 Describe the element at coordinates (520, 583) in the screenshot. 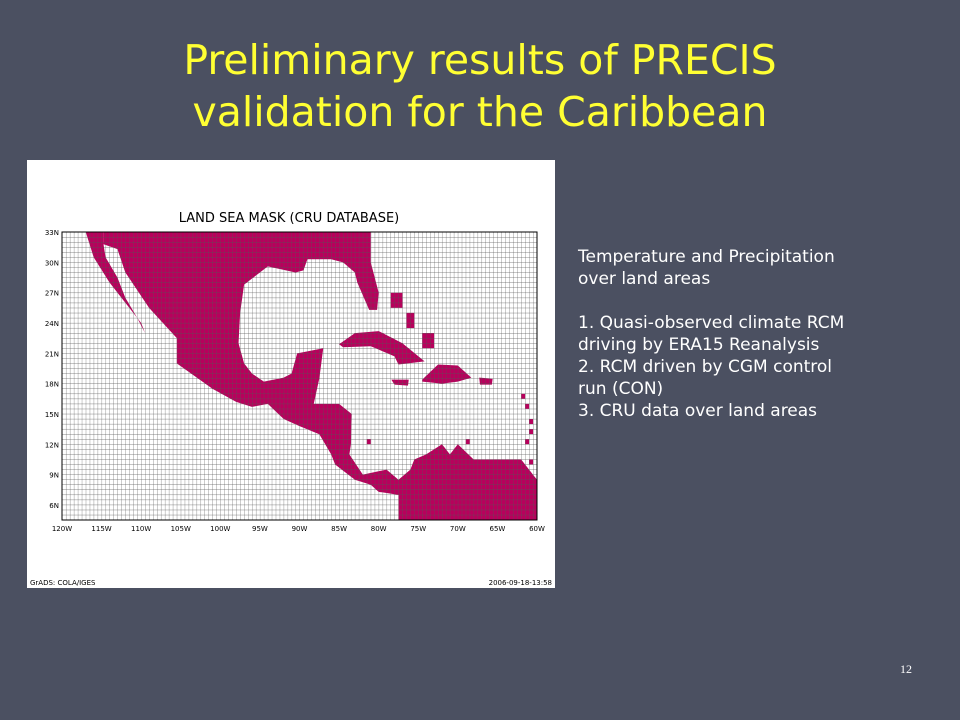

I see `map-timestamp: 2006-09-18-13:58` at that location.